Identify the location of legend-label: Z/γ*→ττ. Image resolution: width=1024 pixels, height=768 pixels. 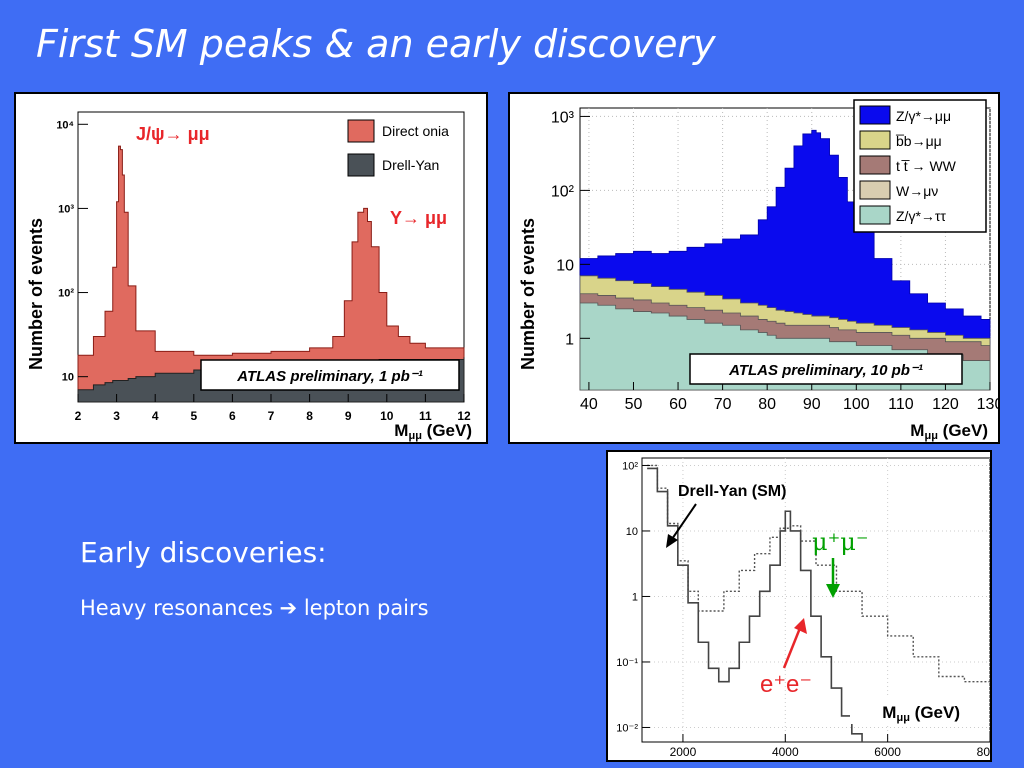
(921, 216).